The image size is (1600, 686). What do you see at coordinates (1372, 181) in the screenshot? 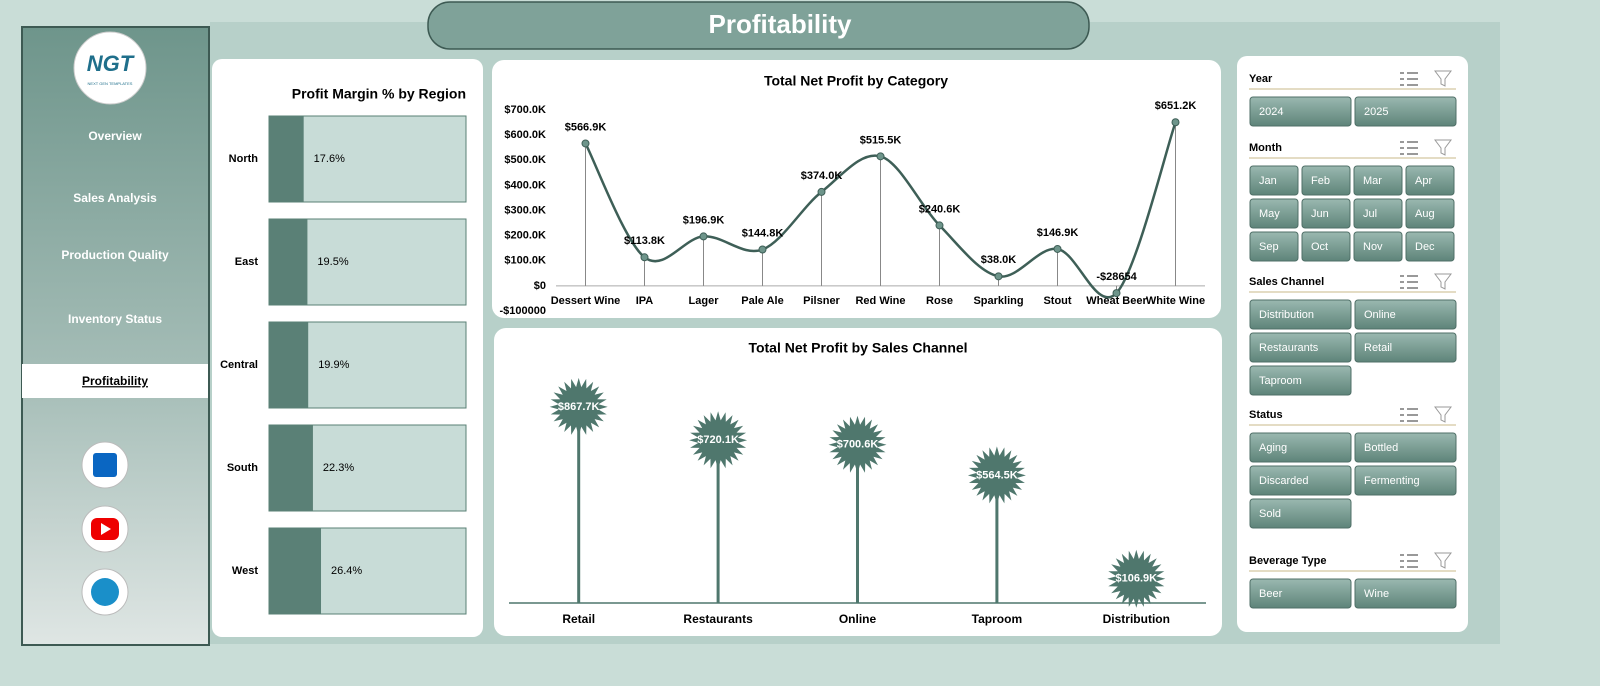
I see `slicer-item: Mar` at bounding box center [1372, 181].